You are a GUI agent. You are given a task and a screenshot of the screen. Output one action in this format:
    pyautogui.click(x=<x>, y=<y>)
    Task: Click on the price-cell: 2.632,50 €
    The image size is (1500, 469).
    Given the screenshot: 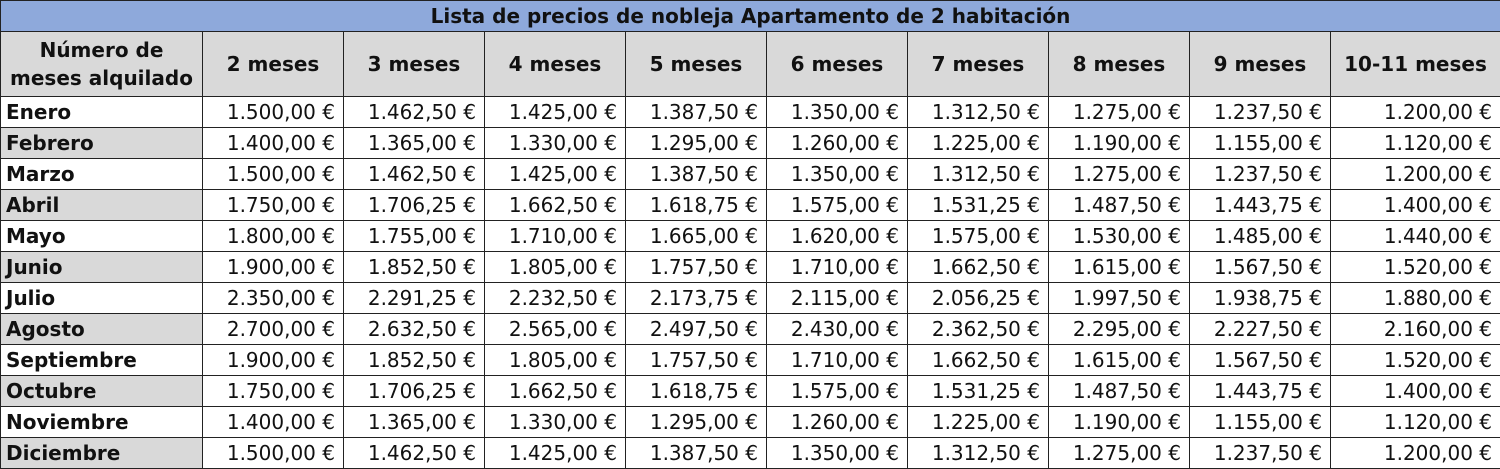 What is the action you would take?
    pyautogui.click(x=414, y=329)
    